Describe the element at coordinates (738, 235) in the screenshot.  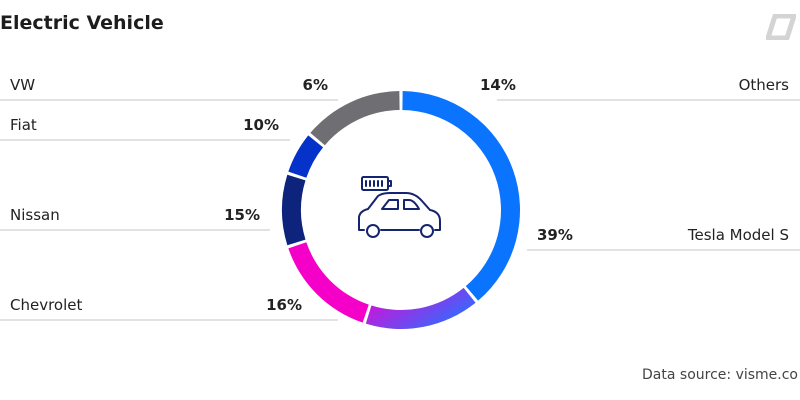
I see `category-label: Tesla Model S` at that location.